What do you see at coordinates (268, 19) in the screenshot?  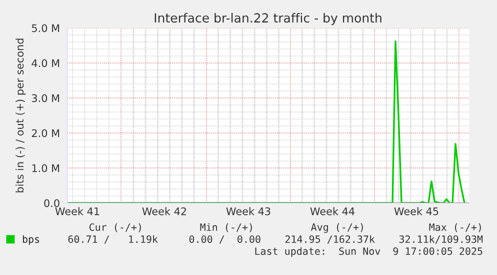 I see `chart-title: Interface br-lan.22 traffic - by month` at bounding box center [268, 19].